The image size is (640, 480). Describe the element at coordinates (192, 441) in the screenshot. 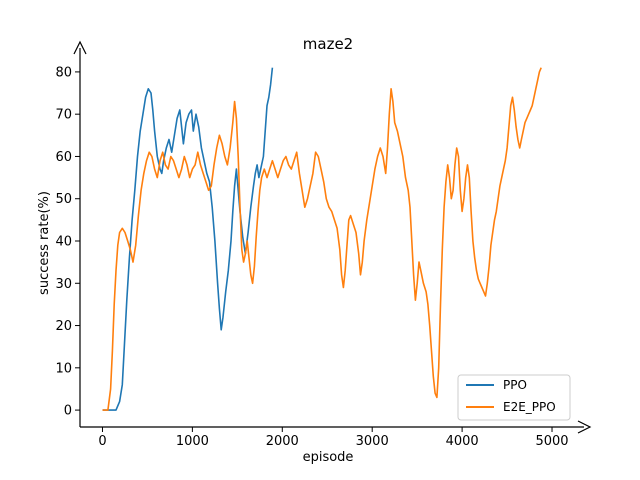

I see `x-tick-label: 1000` at that location.